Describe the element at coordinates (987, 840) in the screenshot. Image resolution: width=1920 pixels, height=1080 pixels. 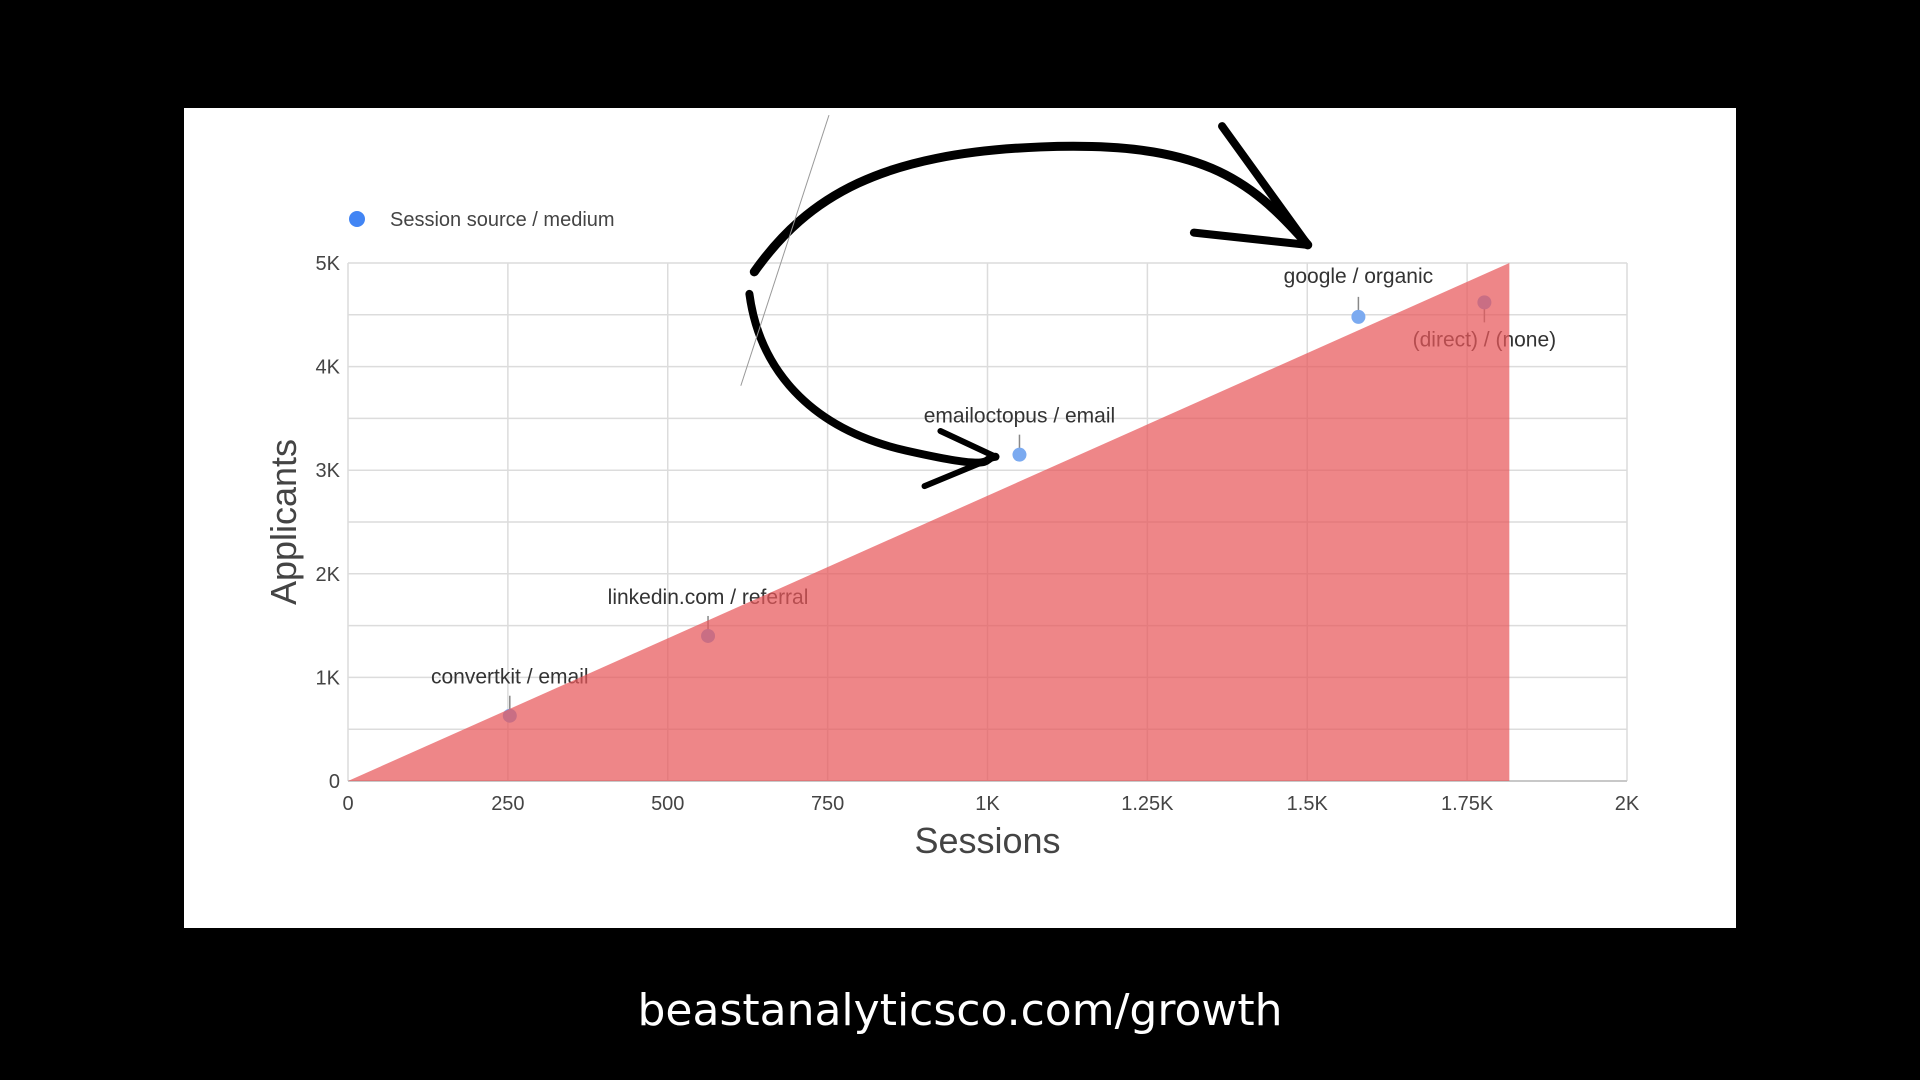
I see `x-axis-title: Sessions` at that location.